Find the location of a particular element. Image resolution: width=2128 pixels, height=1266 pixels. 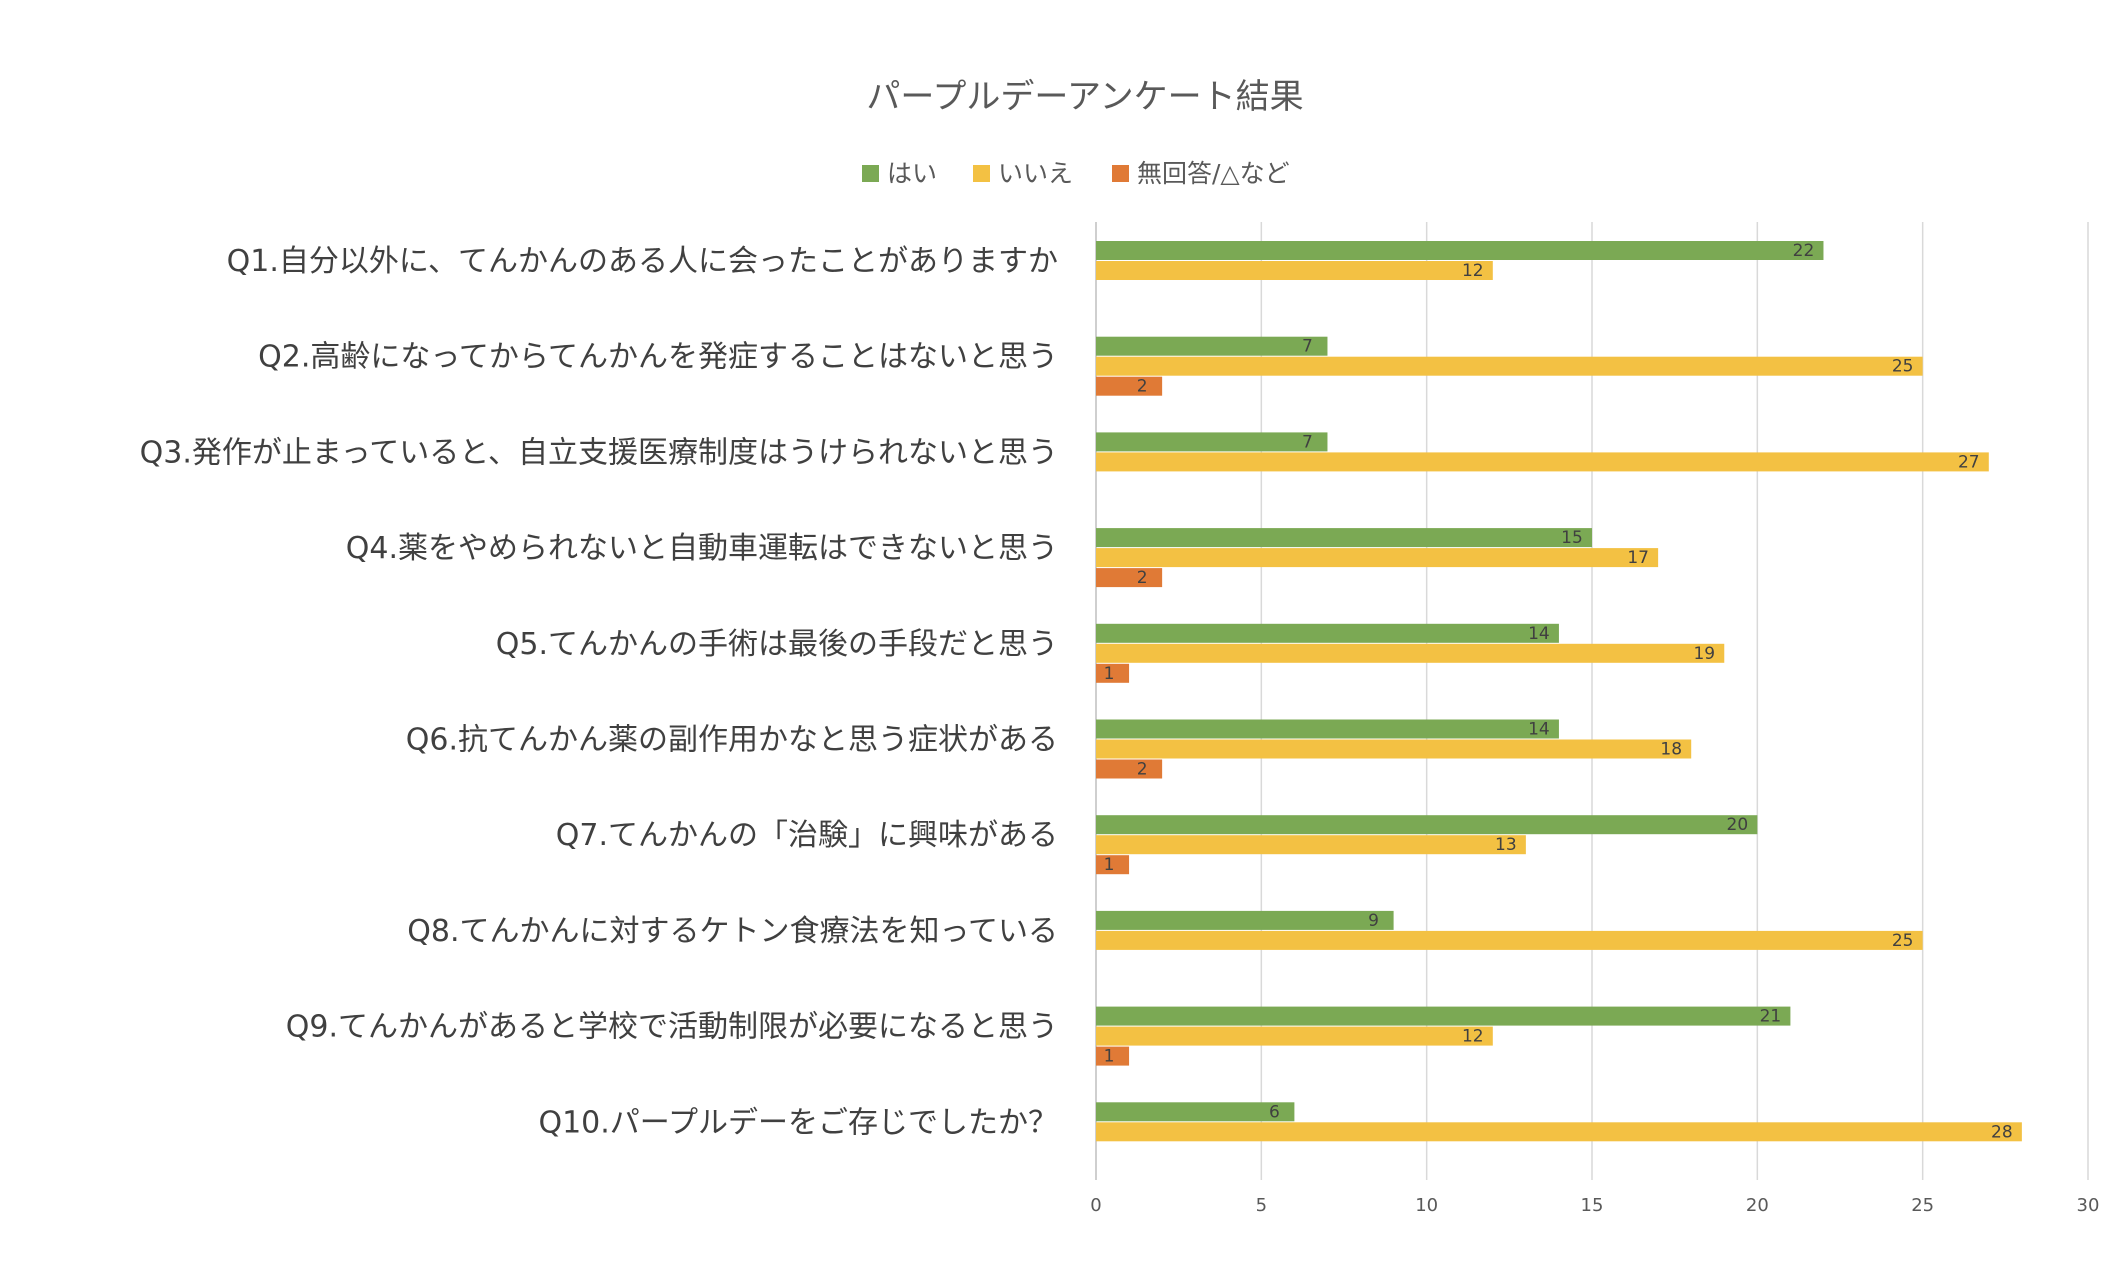

x-tick-label: 5 is located at coordinates (1261, 1205).